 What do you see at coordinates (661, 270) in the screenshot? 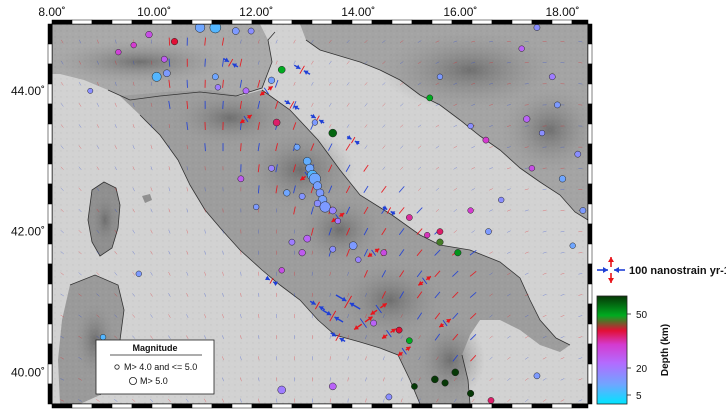
I see `strain-scale: 100 nanostrain yr-1` at bounding box center [661, 270].